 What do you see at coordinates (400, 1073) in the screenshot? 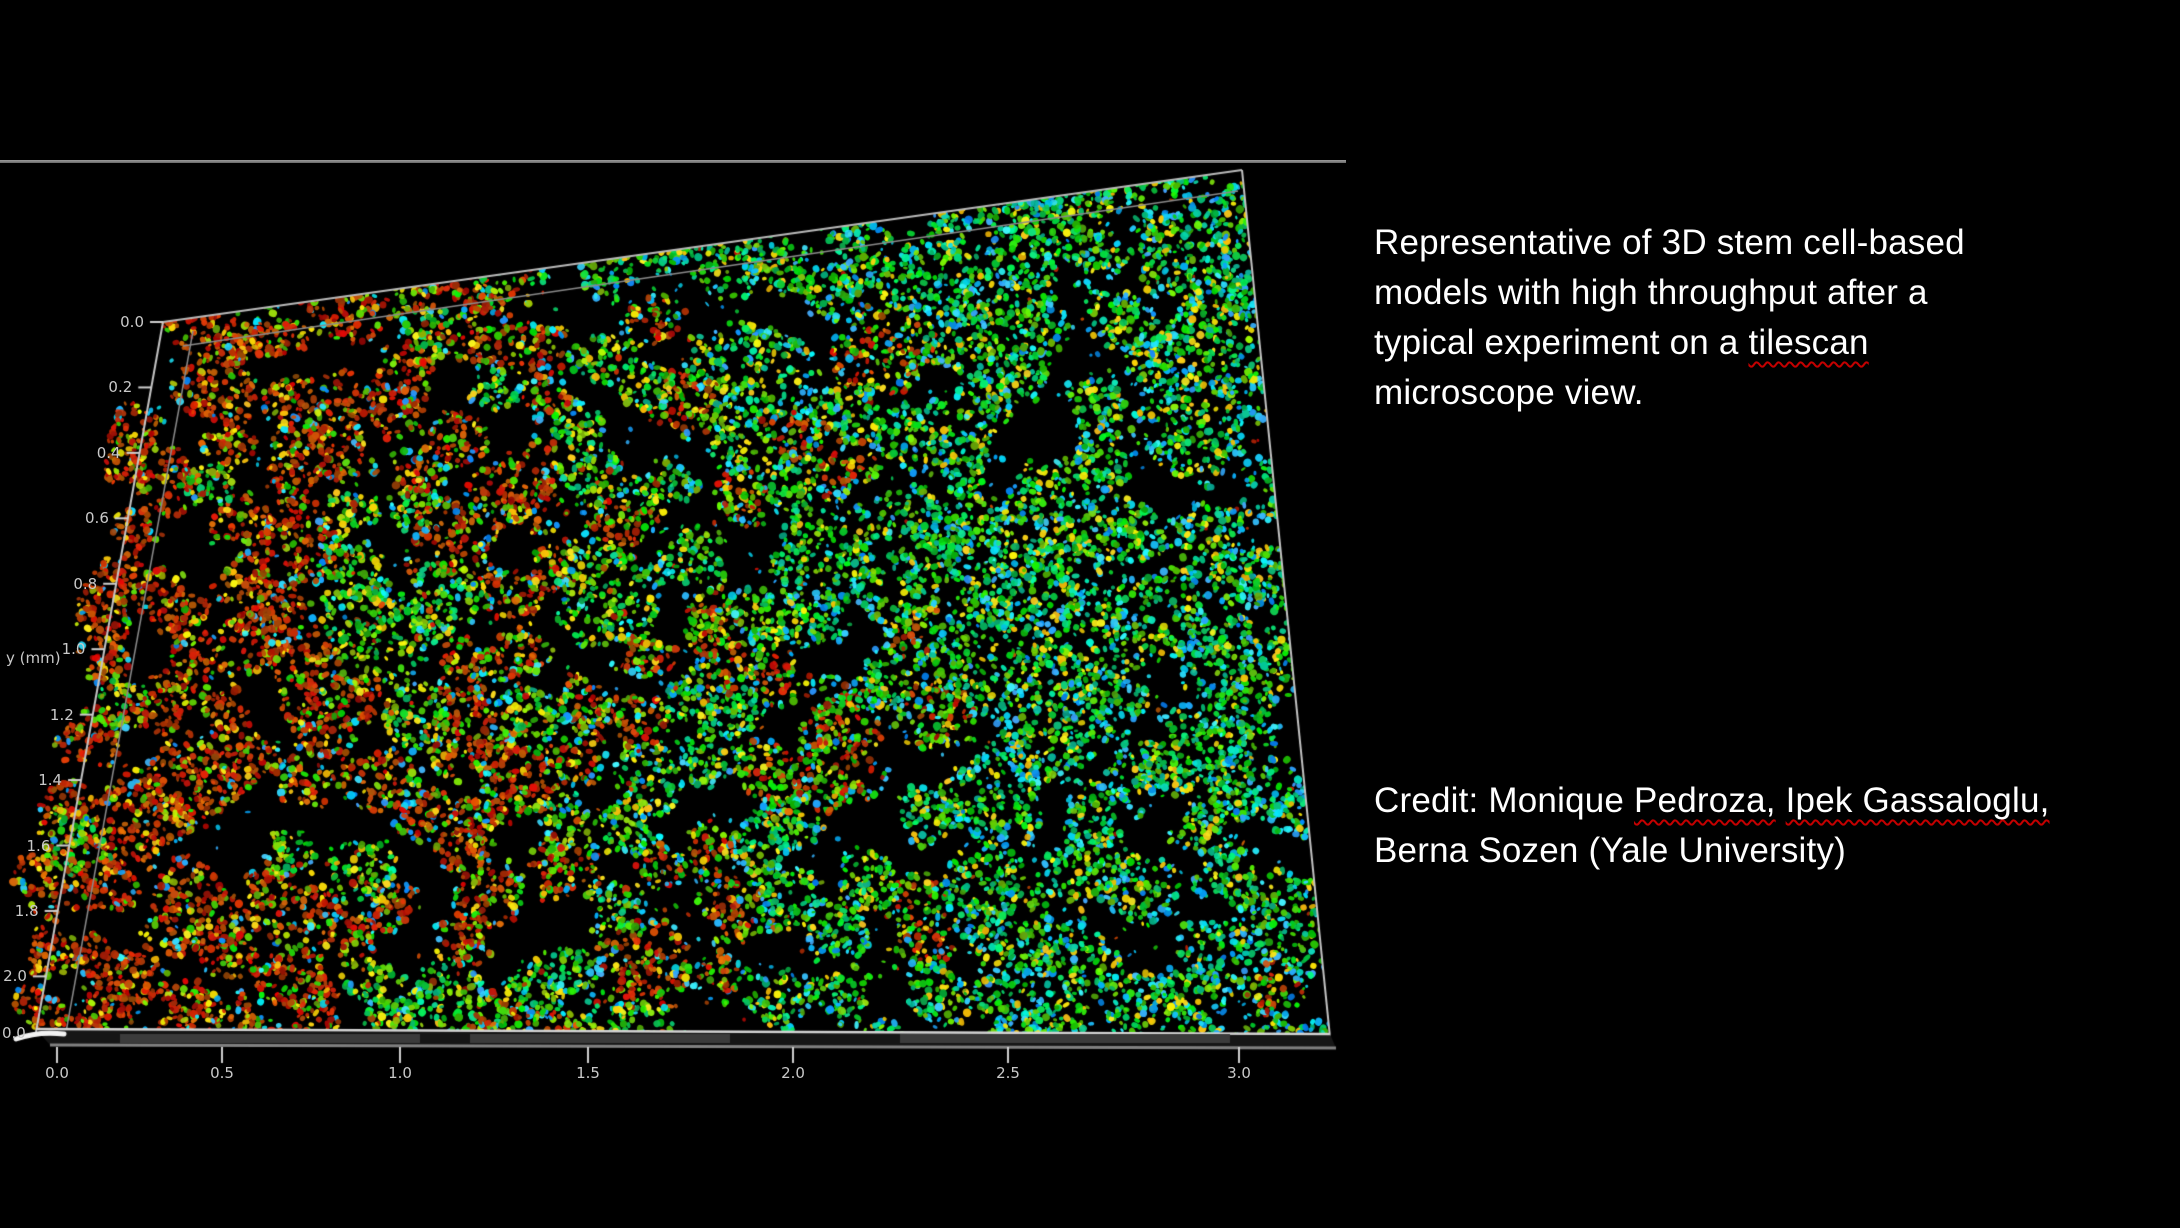
I see `x-axis-tick-label: 1.0` at bounding box center [400, 1073].